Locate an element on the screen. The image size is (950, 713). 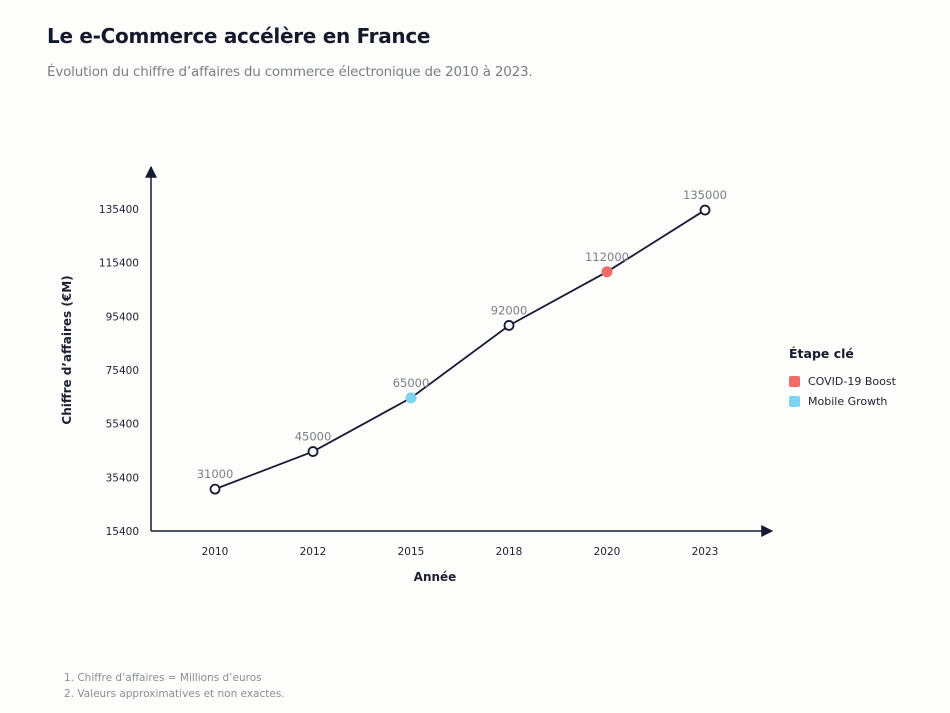
x-axis-title: Année is located at coordinates (435, 577).